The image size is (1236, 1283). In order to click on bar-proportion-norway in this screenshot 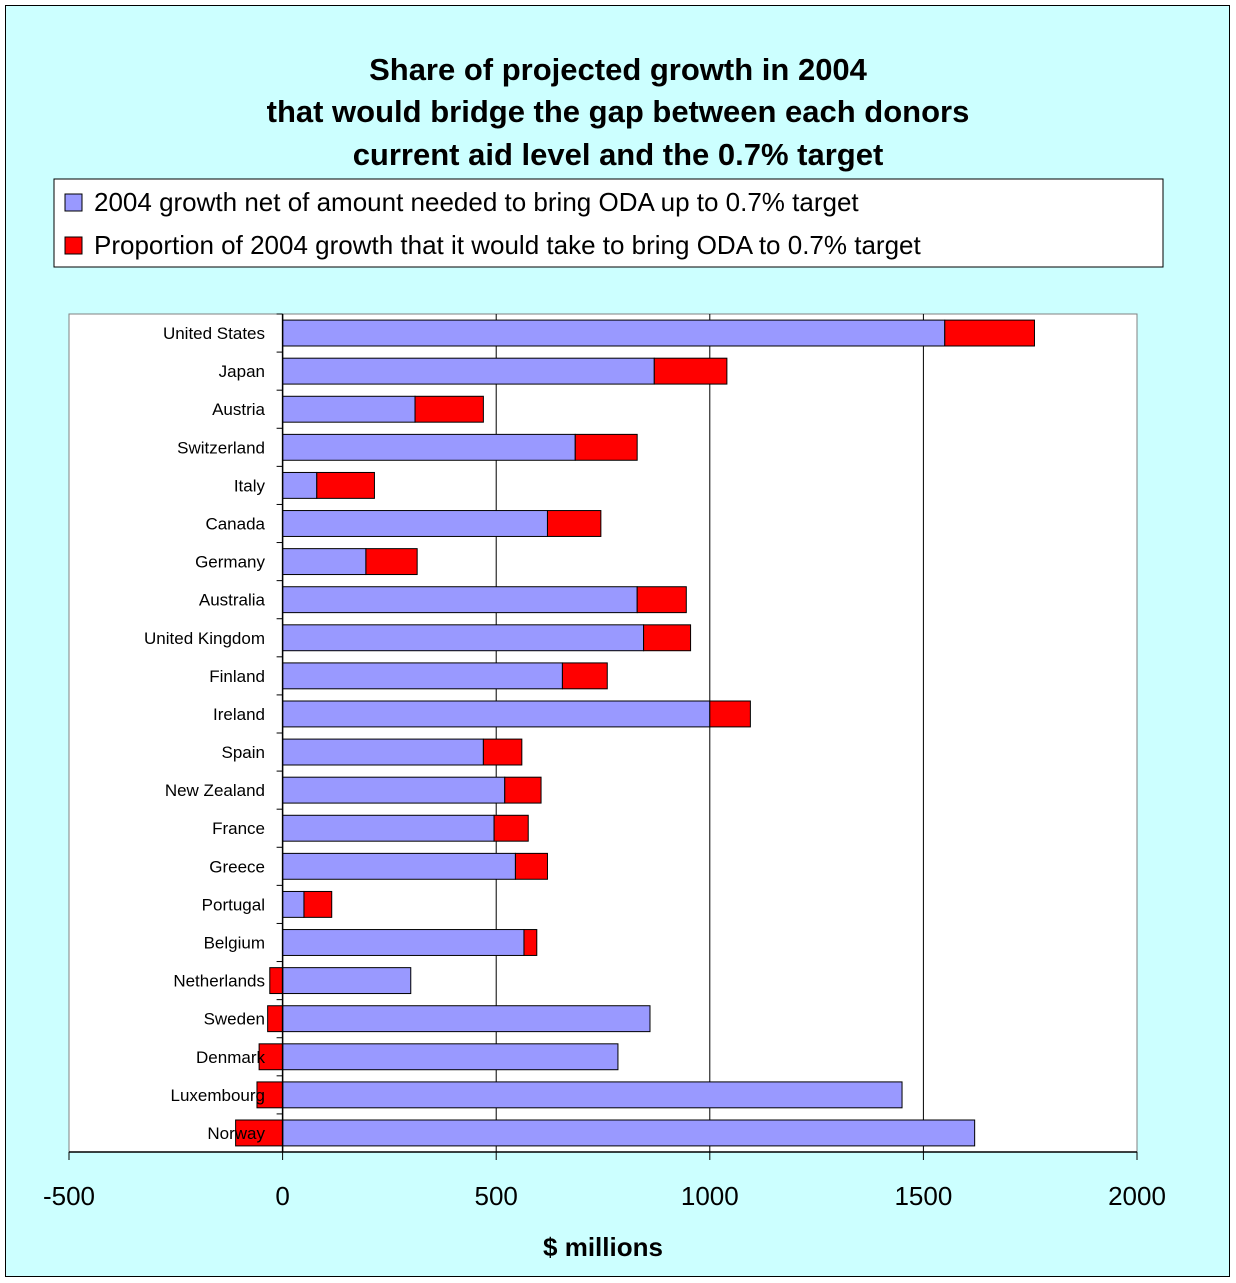, I will do `click(259, 1133)`.